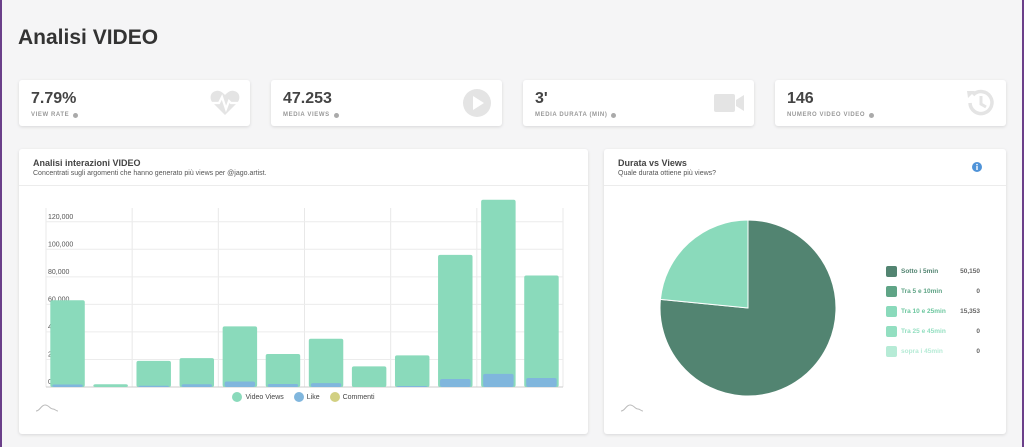  I want to click on heartbeat-icon, so click(225, 102).